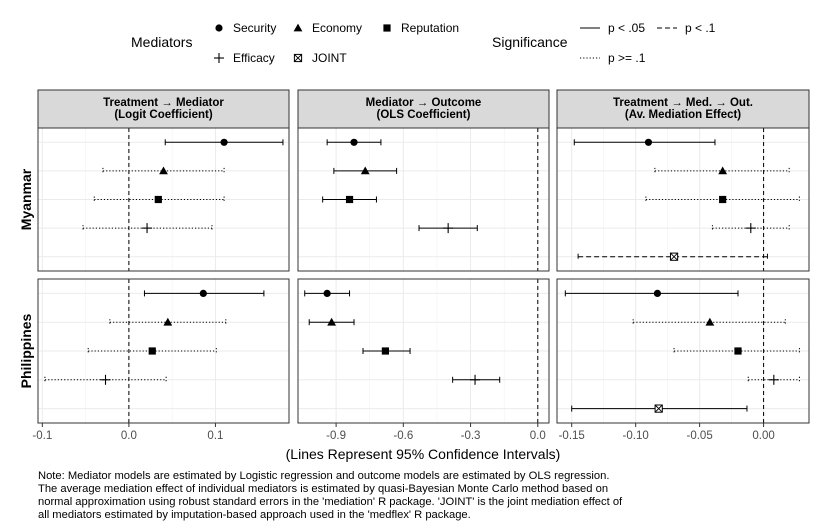  I want to click on legend-item-significance: p < .1, so click(686, 28).